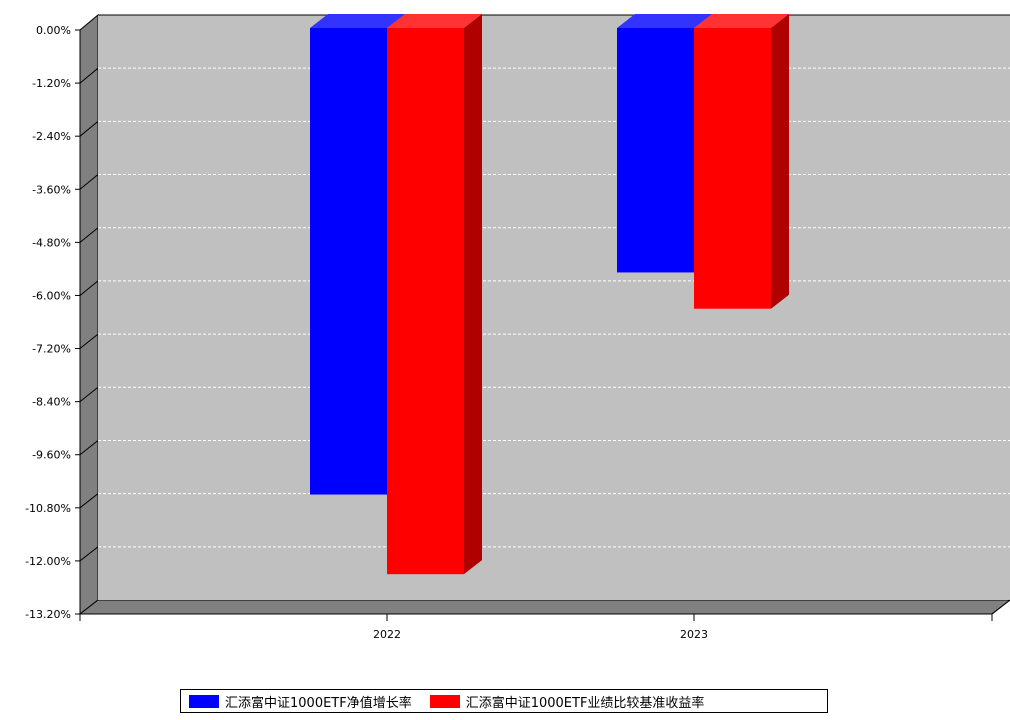 This screenshot has height=720, width=1010. What do you see at coordinates (51, 455) in the screenshot?
I see `y-tick-label: -9.60%` at bounding box center [51, 455].